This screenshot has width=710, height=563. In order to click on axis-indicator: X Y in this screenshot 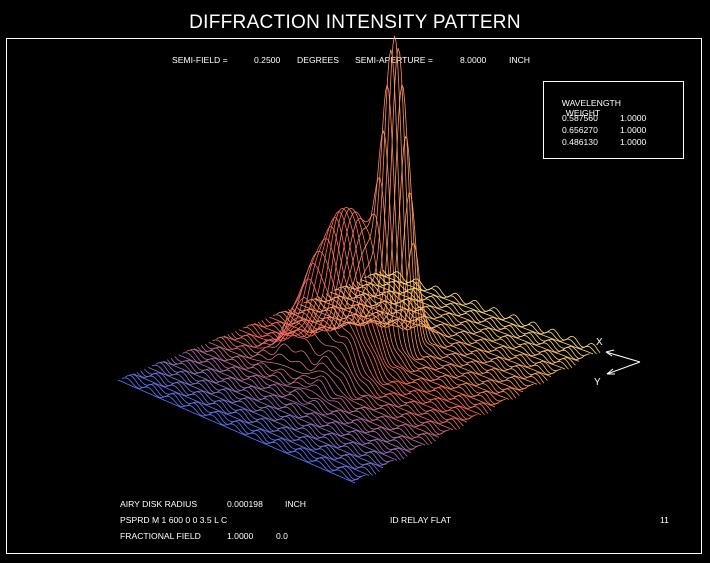, I will do `click(617, 362)`.